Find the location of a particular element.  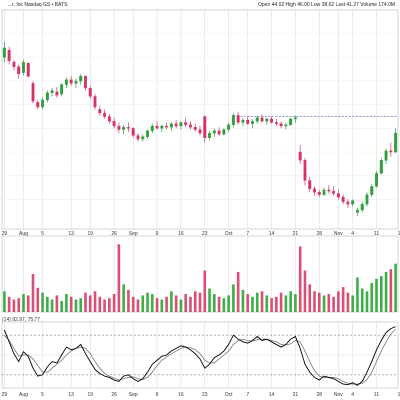

x-tick-label: 7 is located at coordinates (247, 234).